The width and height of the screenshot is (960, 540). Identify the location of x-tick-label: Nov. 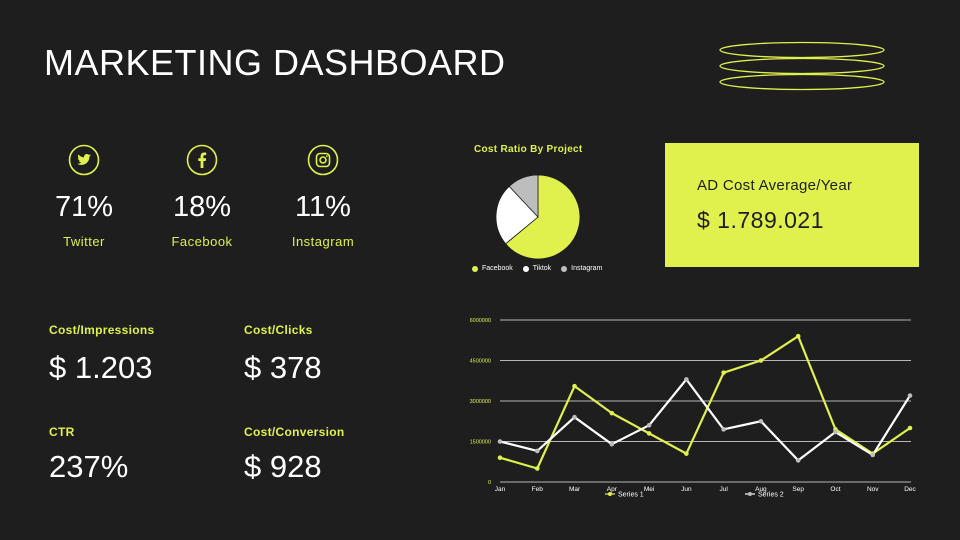
(873, 489).